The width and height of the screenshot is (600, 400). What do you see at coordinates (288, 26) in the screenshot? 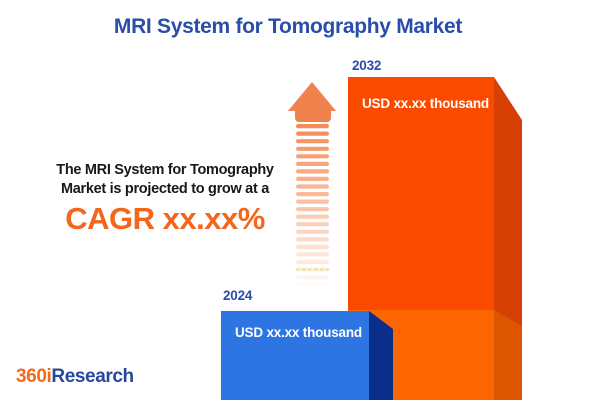
I see `page-title: MRI System for Tomography Market` at bounding box center [288, 26].